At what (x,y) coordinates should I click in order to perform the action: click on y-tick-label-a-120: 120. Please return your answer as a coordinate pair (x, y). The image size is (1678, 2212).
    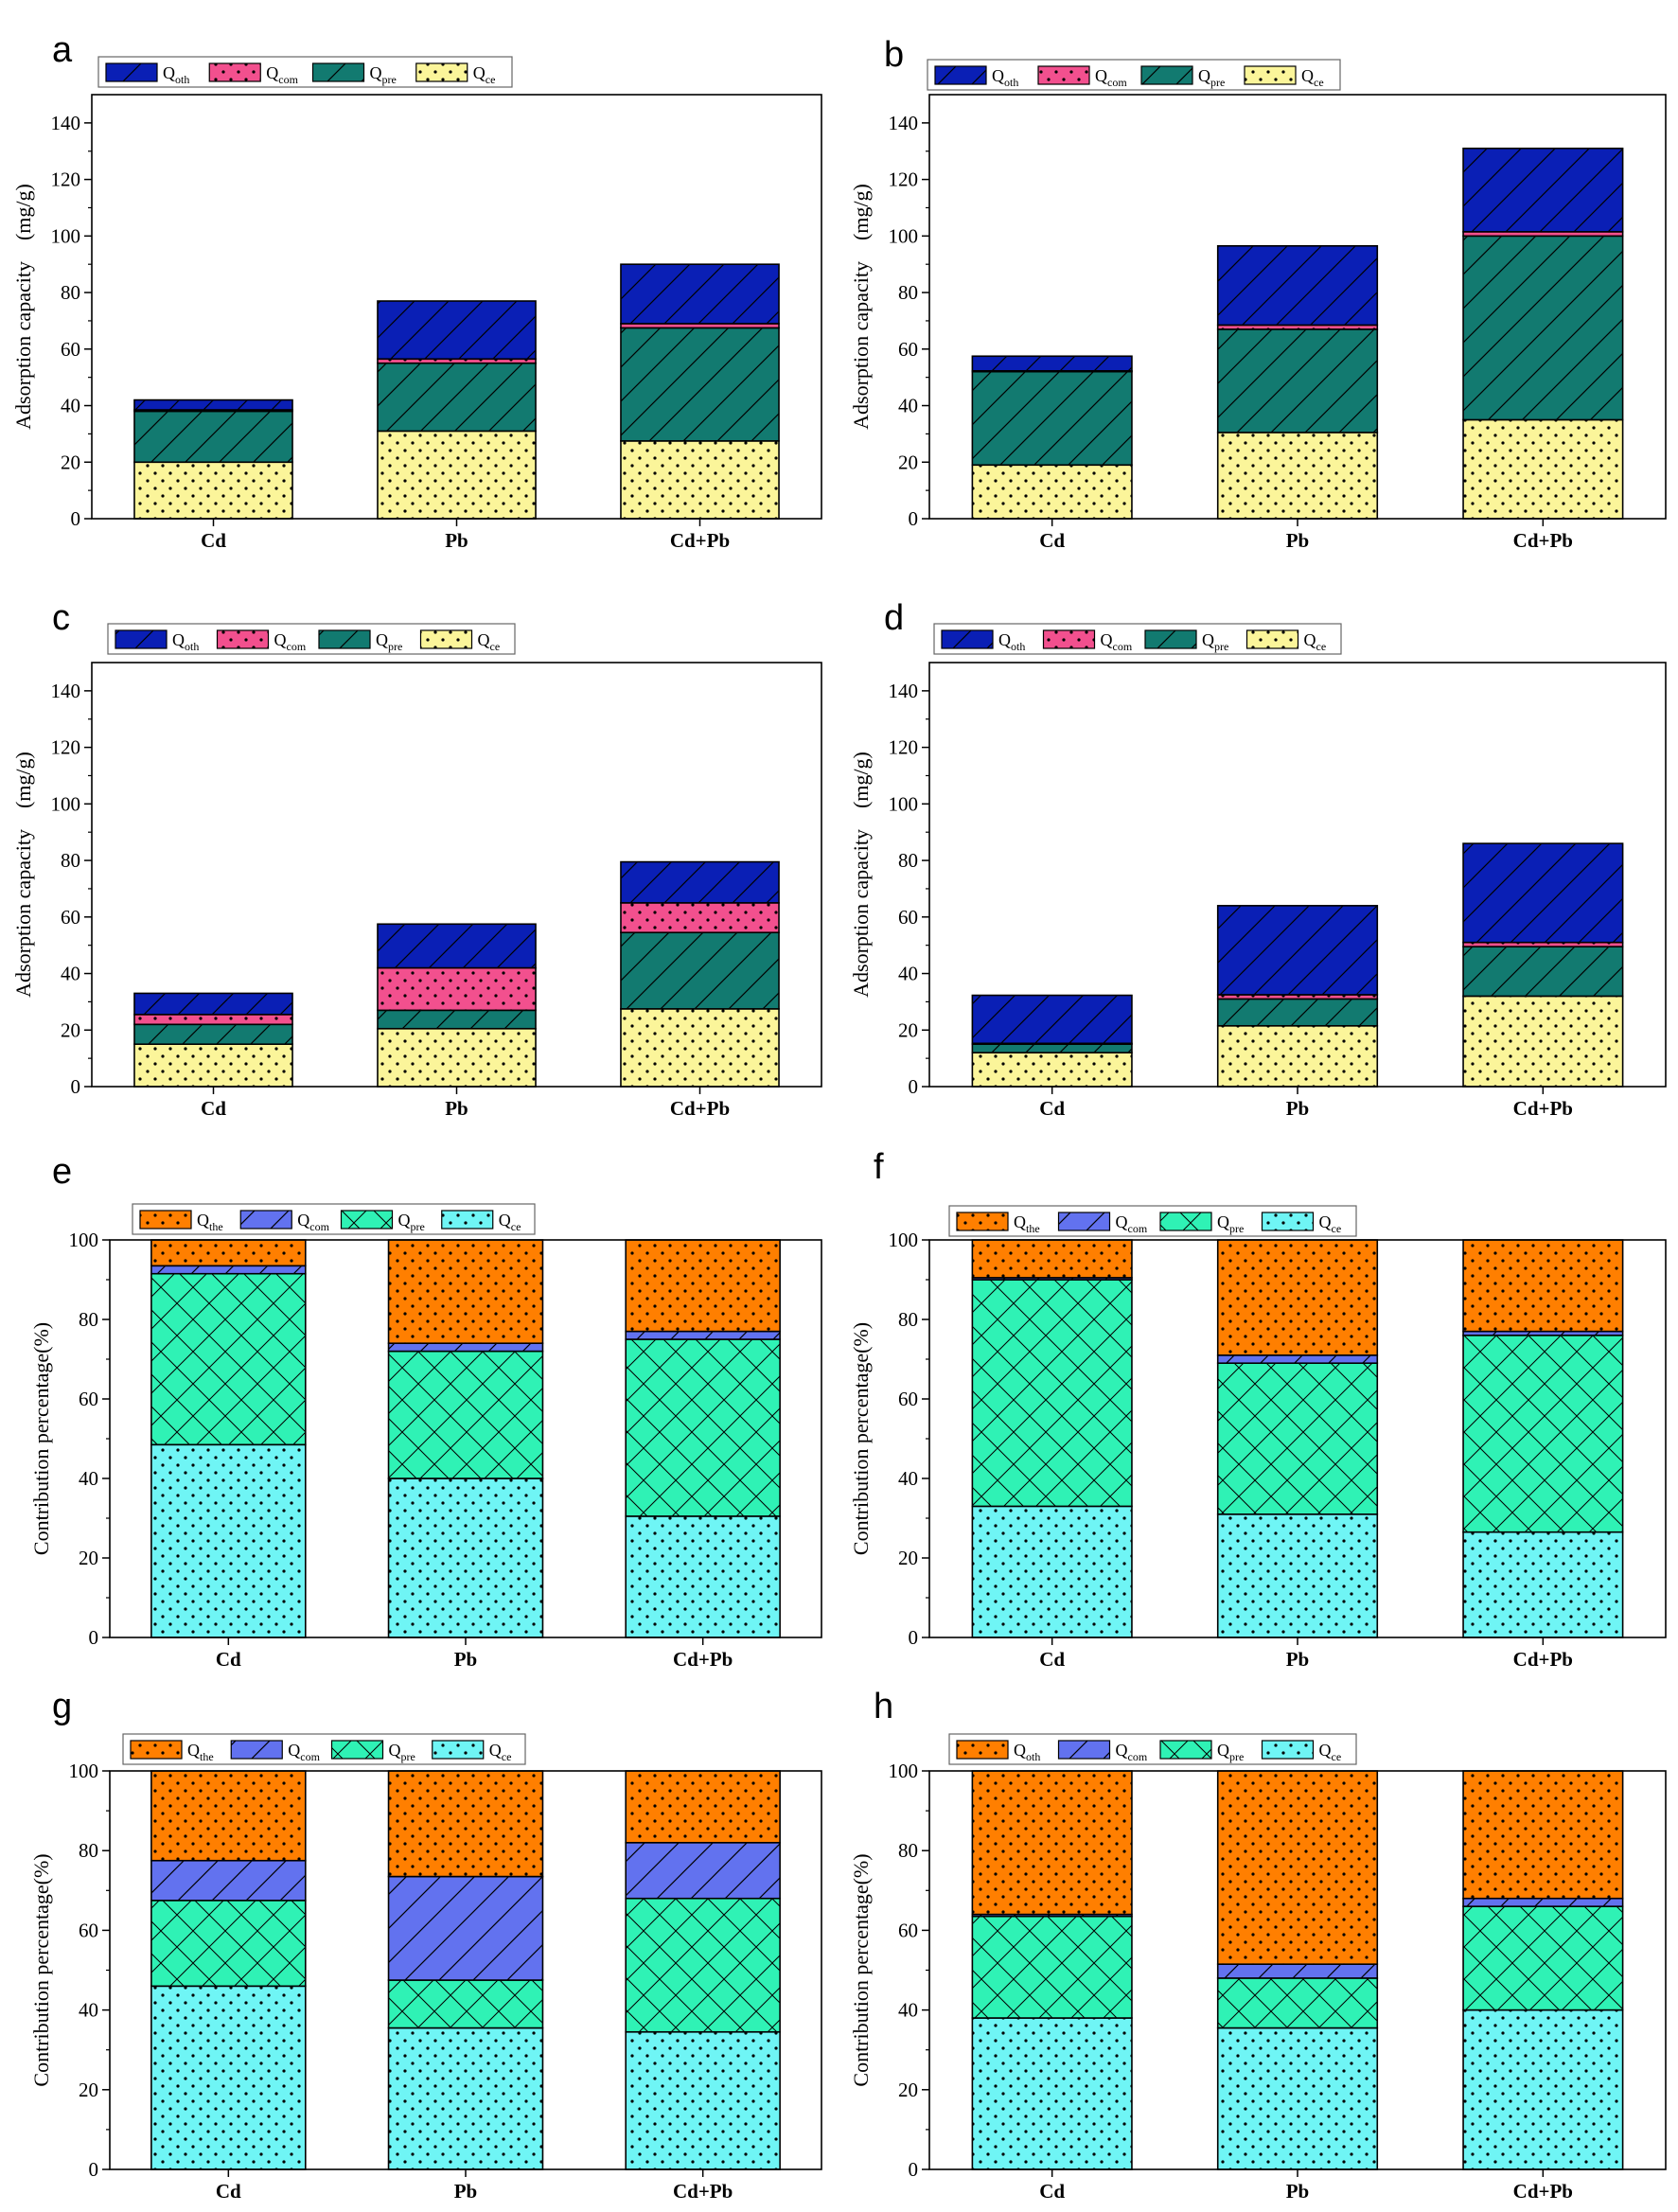
    Looking at the image, I should click on (66, 179).